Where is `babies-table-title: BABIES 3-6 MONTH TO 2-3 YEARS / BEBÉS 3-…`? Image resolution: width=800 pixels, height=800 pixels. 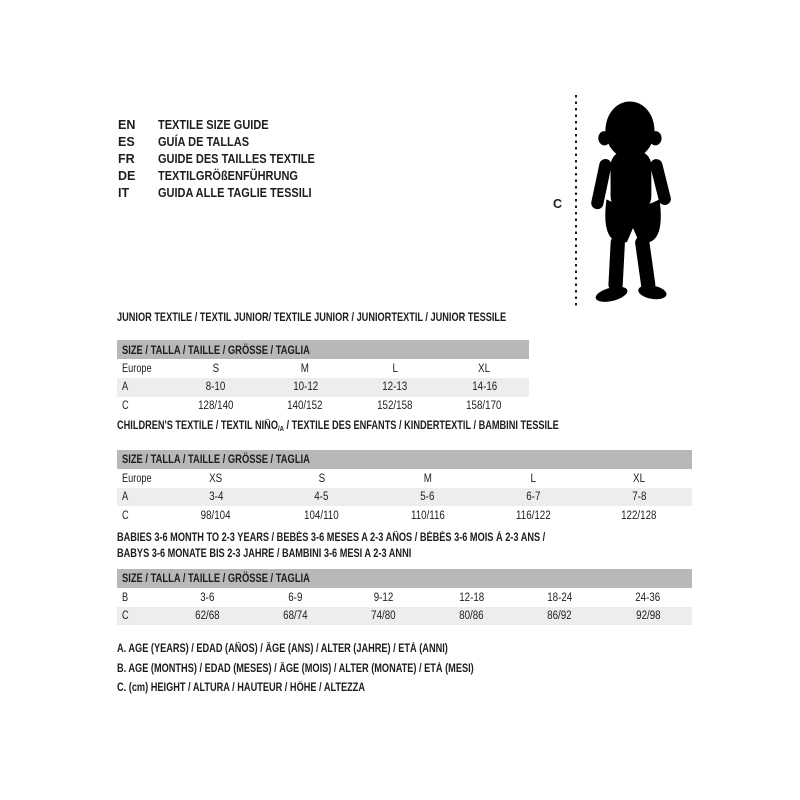 babies-table-title: BABIES 3-6 MONTH TO 2-3 YEARS / BEBÉS 3-… is located at coordinates (404, 546).